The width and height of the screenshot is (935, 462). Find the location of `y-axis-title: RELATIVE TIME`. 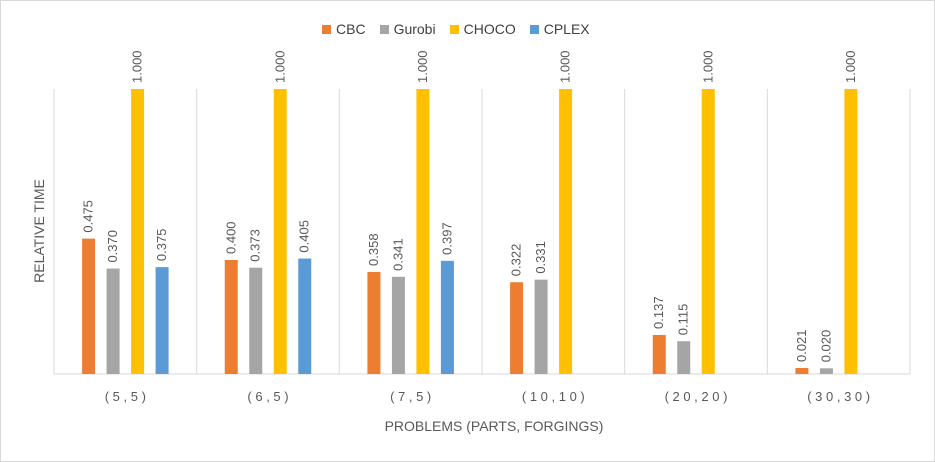

y-axis-title: RELATIVE TIME is located at coordinates (39, 231).